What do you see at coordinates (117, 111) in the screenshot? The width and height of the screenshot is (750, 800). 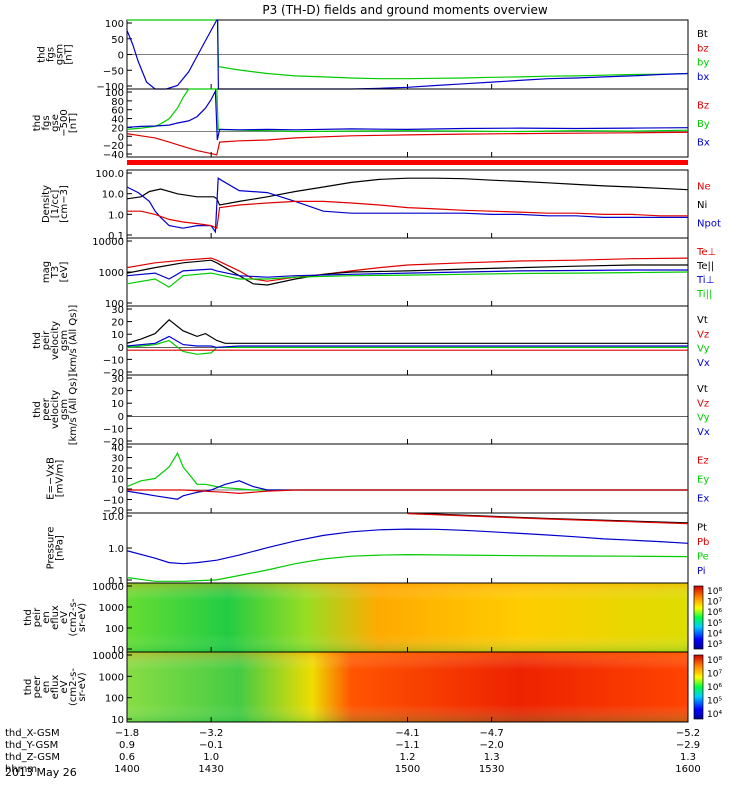 I see `y-tick-label: 60` at bounding box center [117, 111].